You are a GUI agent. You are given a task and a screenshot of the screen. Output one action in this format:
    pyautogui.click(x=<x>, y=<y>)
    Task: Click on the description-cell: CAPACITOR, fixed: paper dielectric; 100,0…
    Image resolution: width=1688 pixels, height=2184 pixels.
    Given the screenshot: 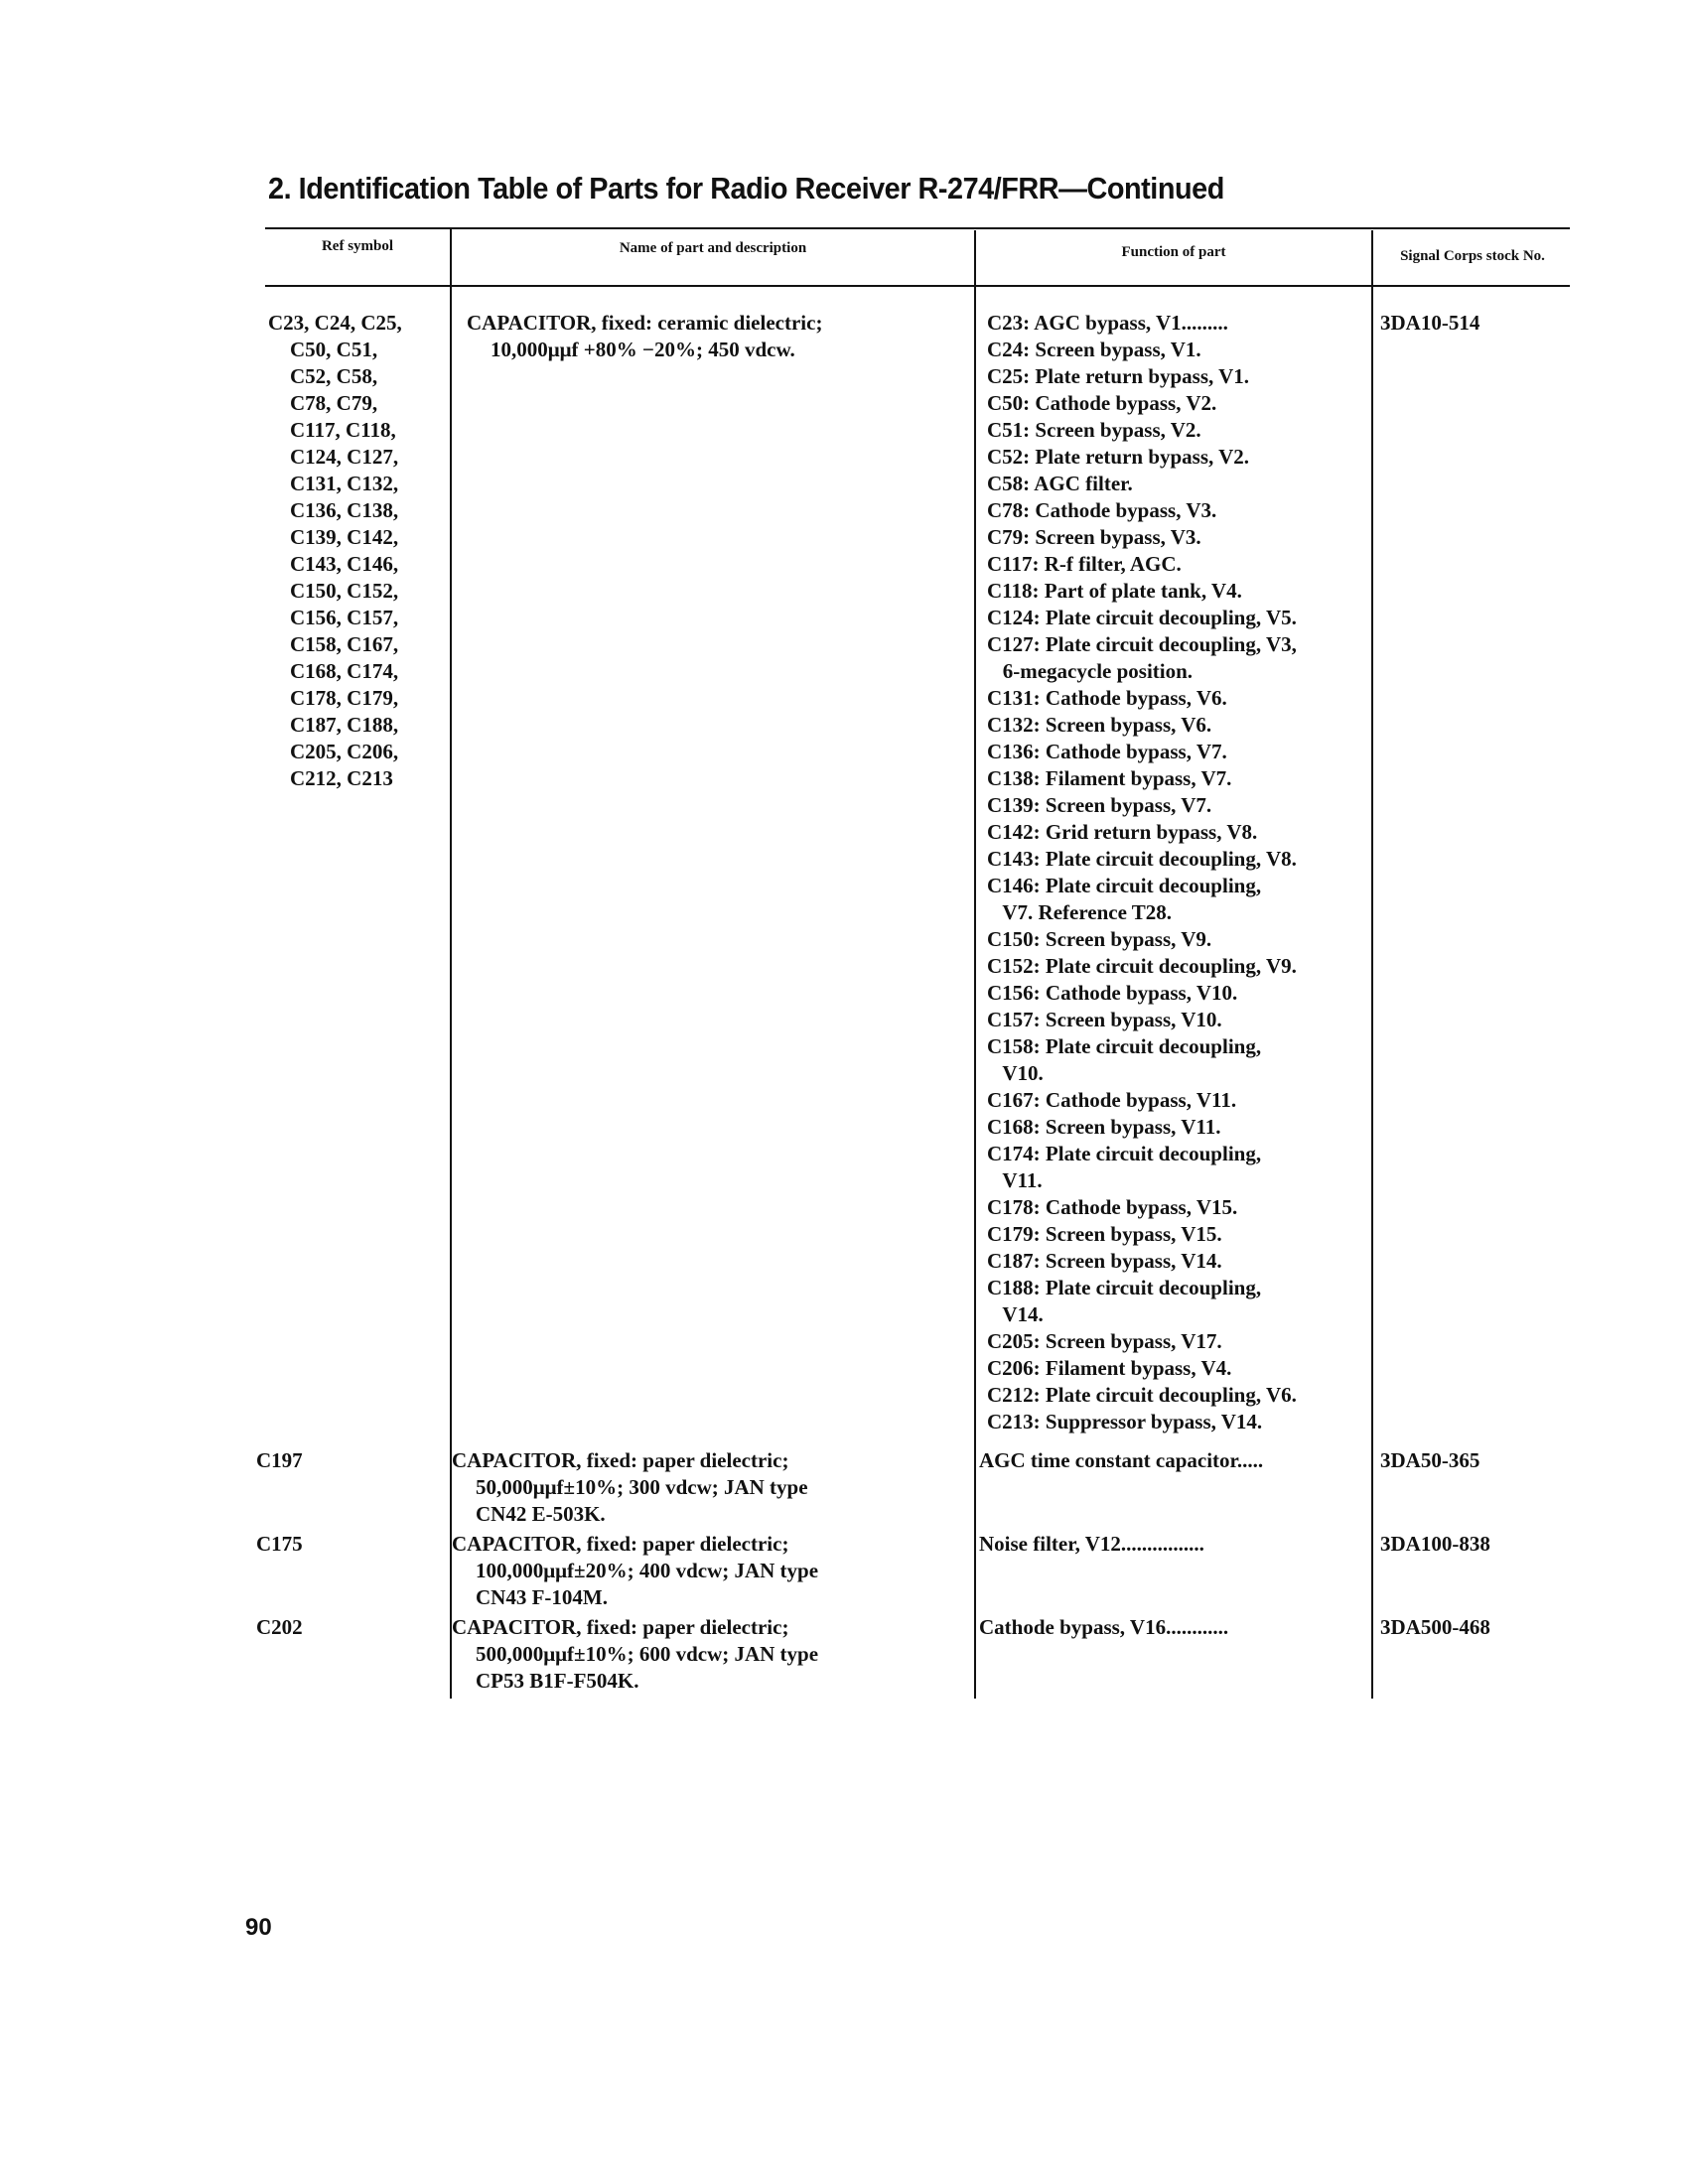 What is the action you would take?
    pyautogui.click(x=635, y=1571)
    